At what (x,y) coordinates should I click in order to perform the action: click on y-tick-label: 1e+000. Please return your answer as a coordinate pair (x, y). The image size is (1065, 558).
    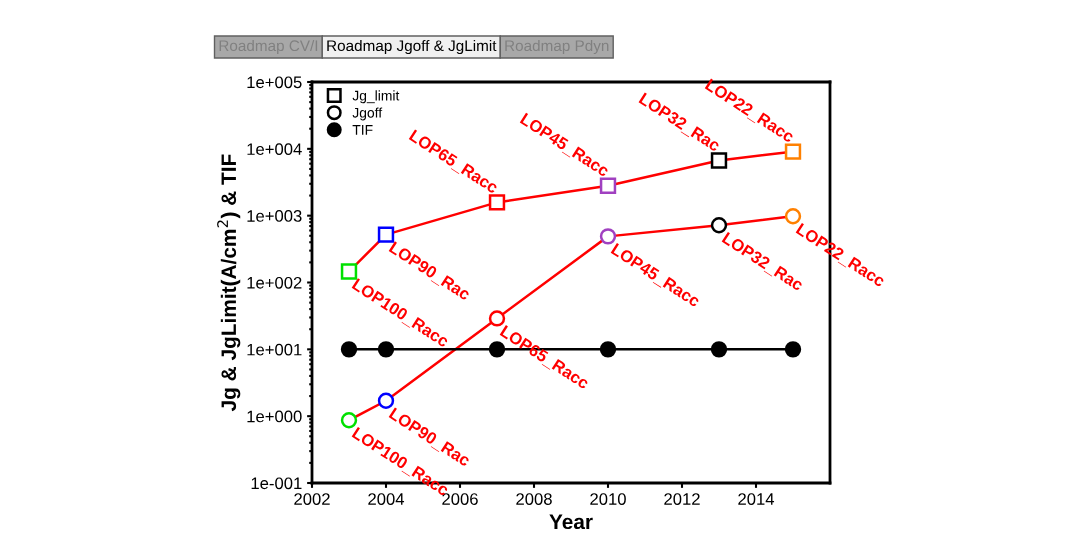
    Looking at the image, I should click on (274, 416).